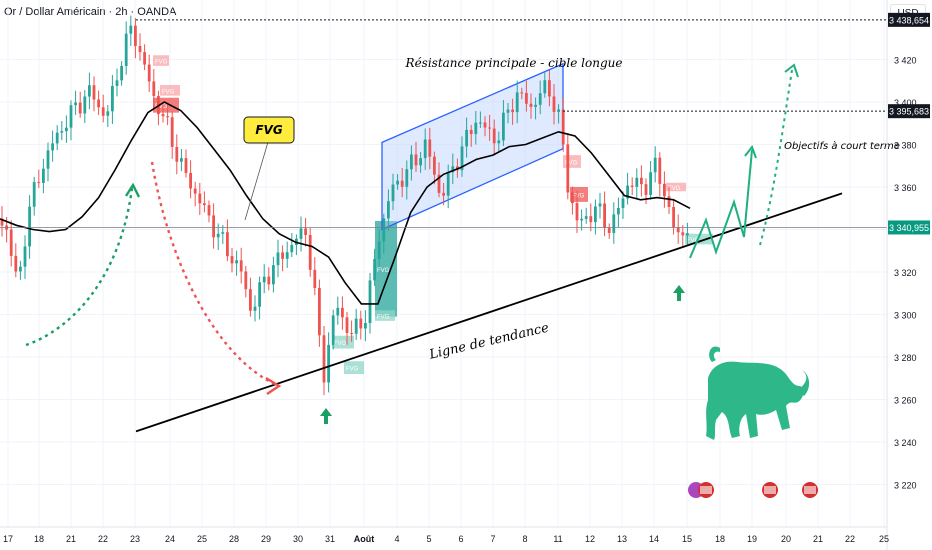 The height and width of the screenshot is (550, 932). What do you see at coordinates (326, 416) in the screenshot?
I see `arrow-up-icon` at bounding box center [326, 416].